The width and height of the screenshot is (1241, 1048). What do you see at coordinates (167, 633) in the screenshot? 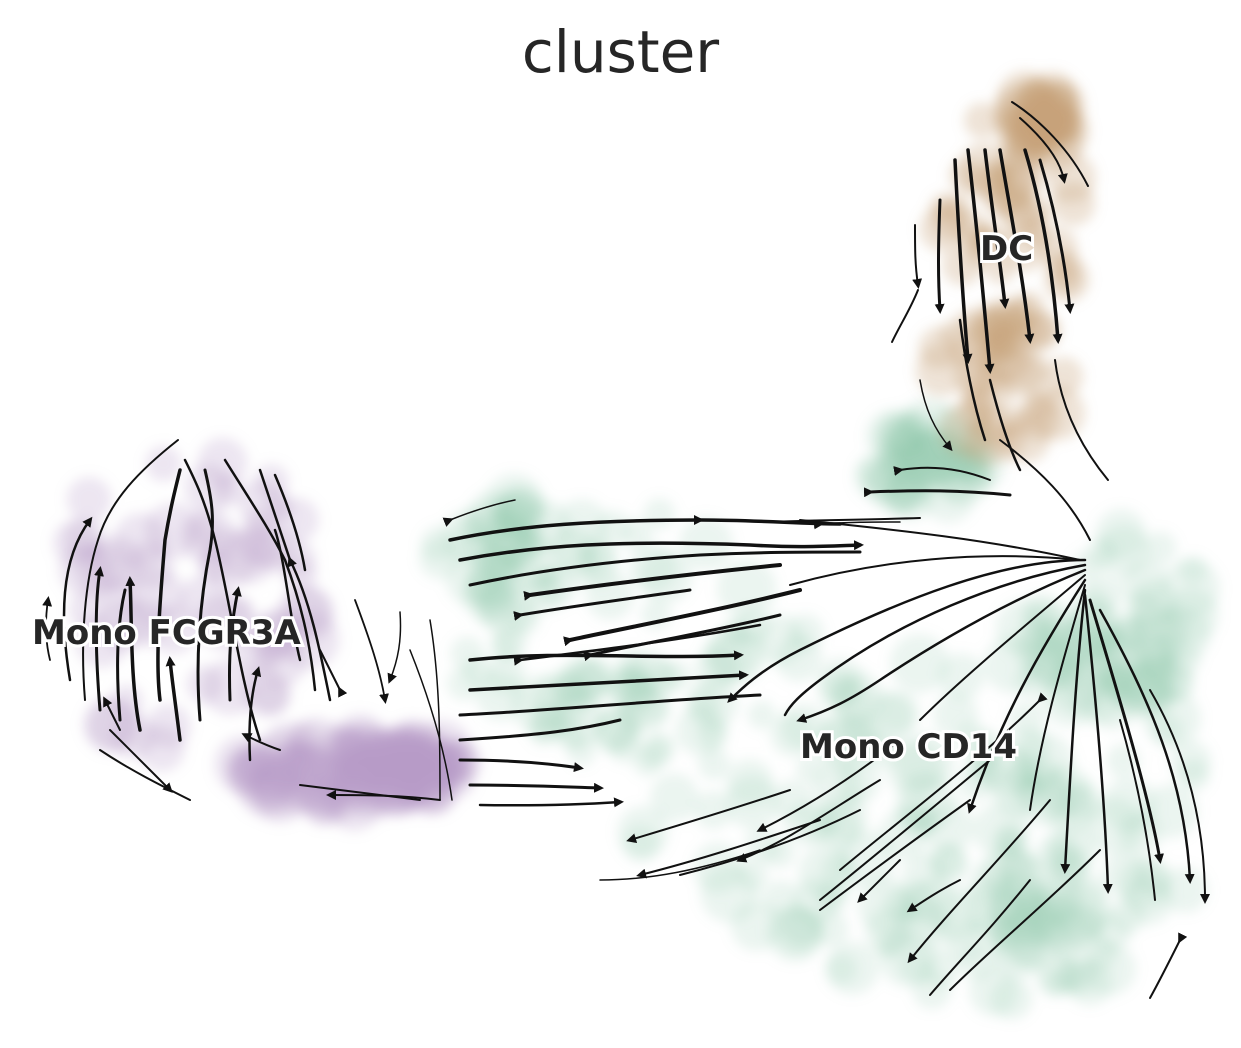
I see `label-mono-fcgr3a: Mono FCGR3A` at bounding box center [167, 633].